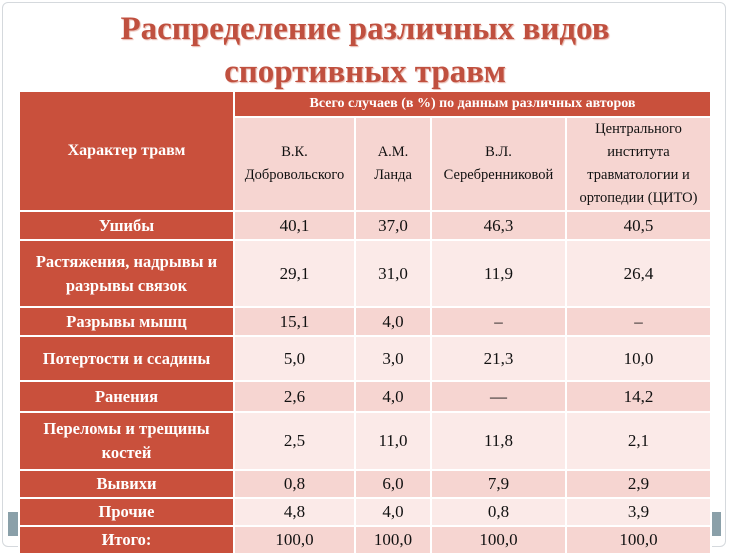 The height and width of the screenshot is (555, 730). What do you see at coordinates (294, 321) in the screenshot?
I see `cell-value: 15,1` at bounding box center [294, 321].